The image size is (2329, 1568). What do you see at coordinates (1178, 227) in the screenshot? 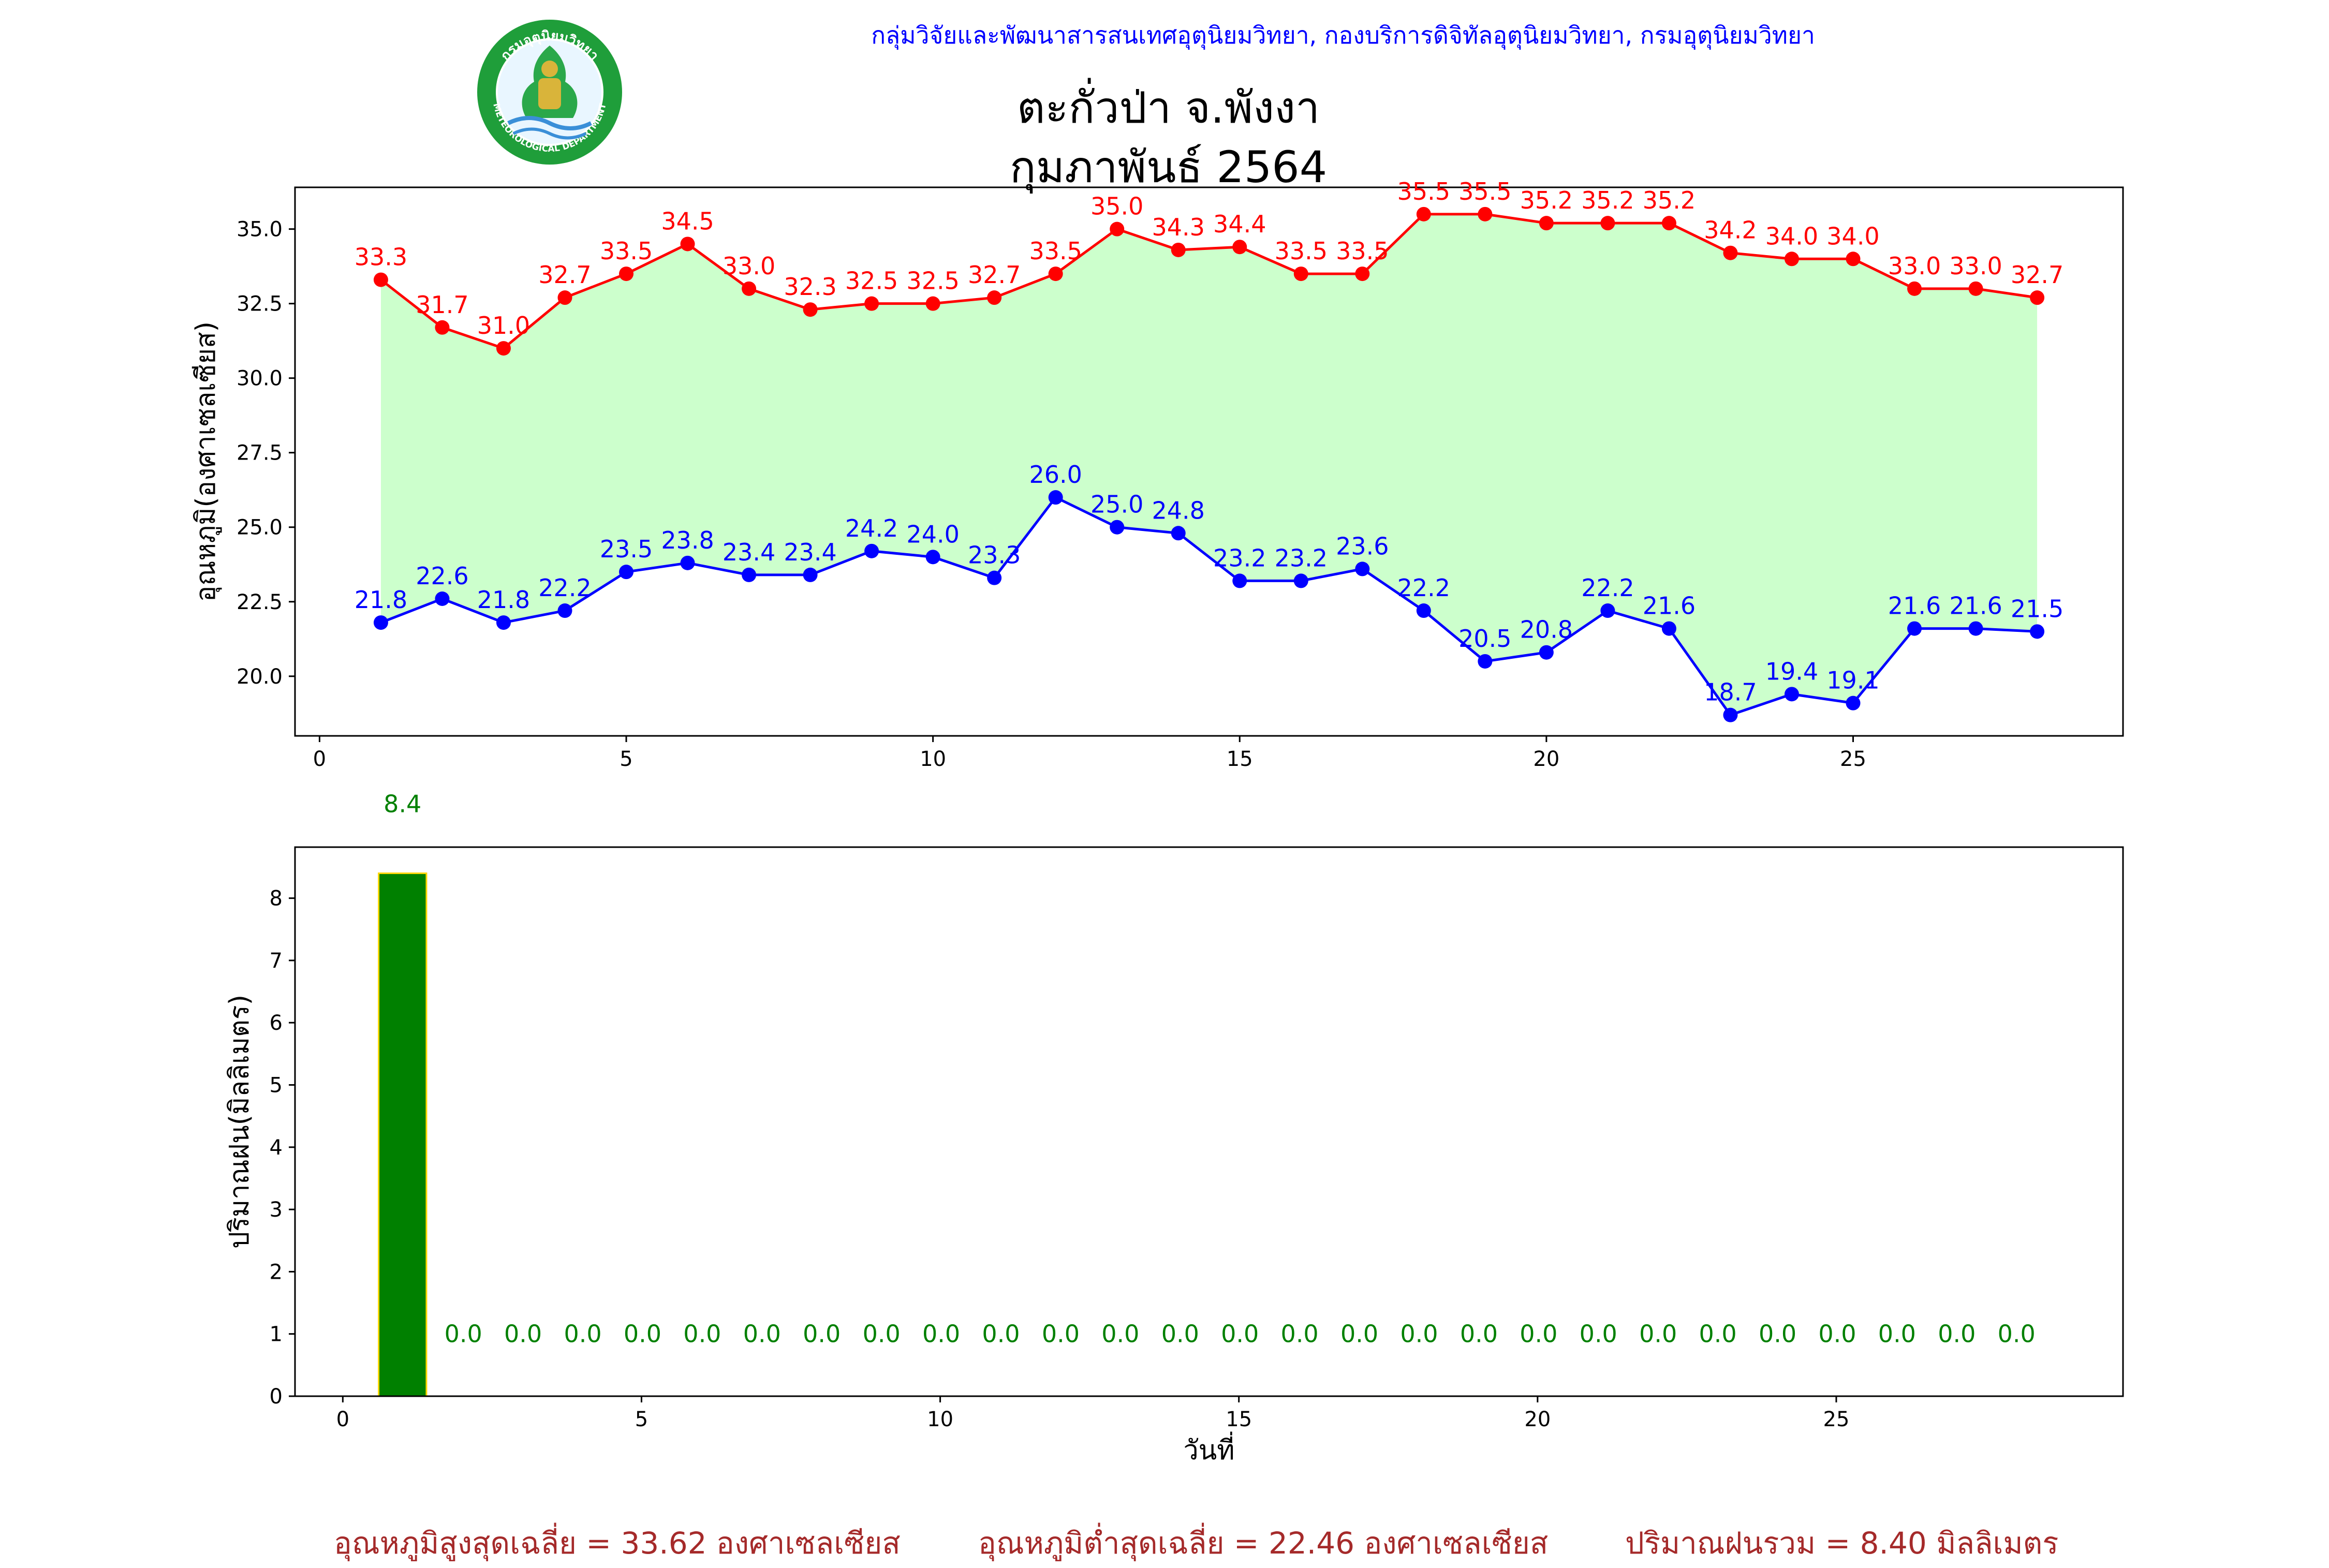
I see `temp-max-data-label: 34.3` at bounding box center [1178, 227].